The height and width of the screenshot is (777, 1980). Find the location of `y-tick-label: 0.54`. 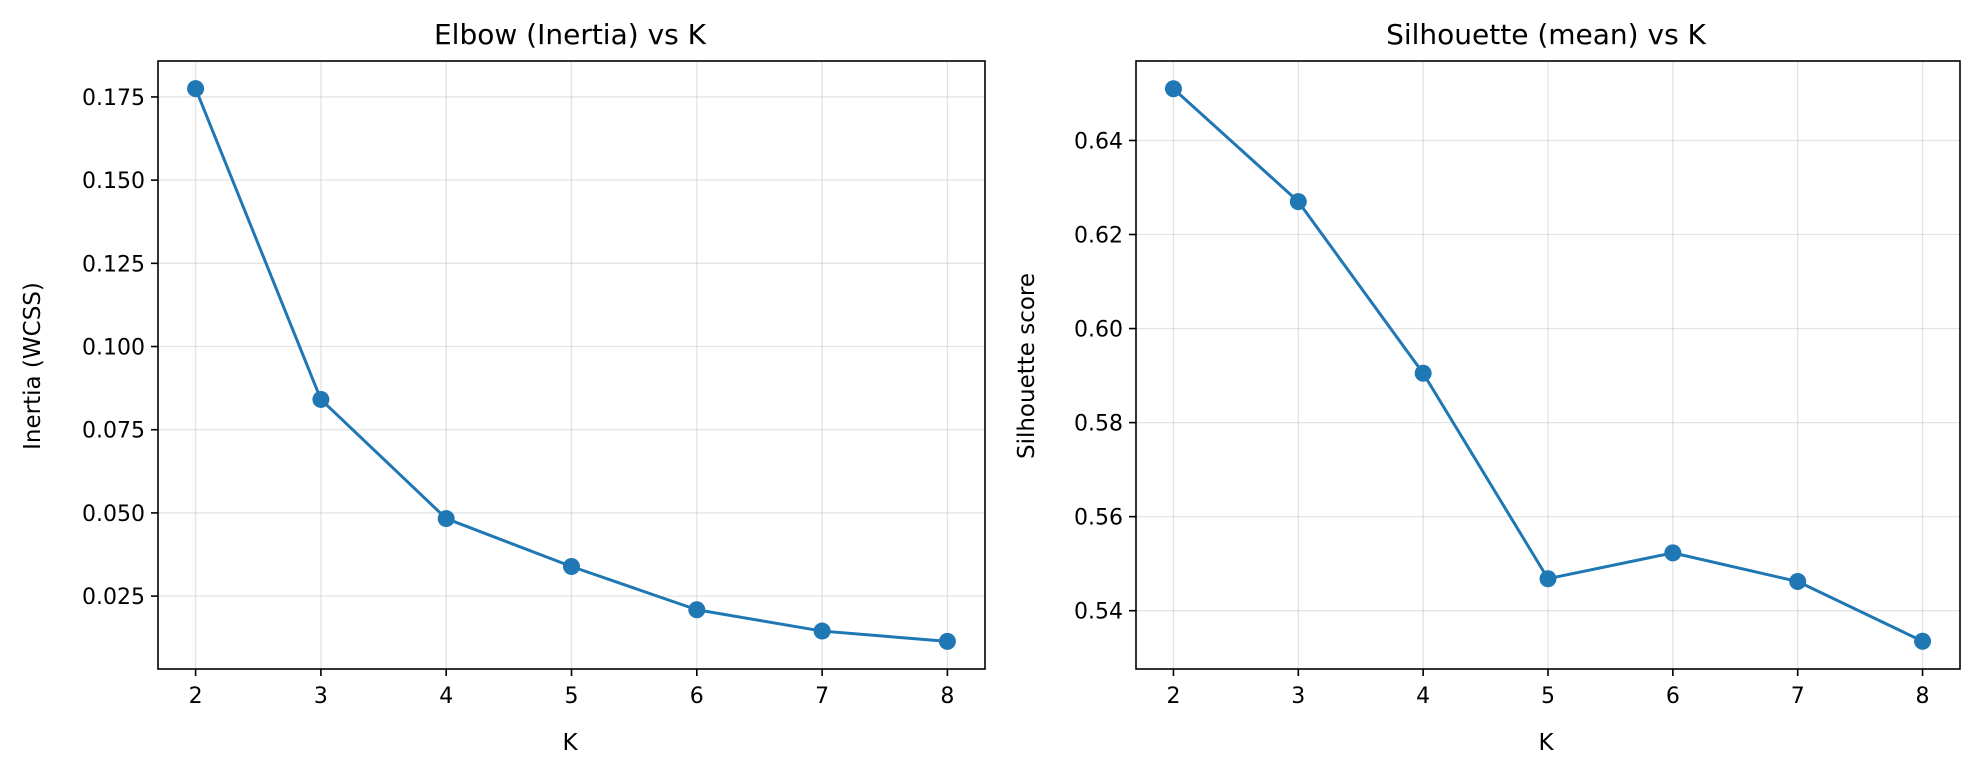

y-tick-label: 0.54 is located at coordinates (1098, 612).